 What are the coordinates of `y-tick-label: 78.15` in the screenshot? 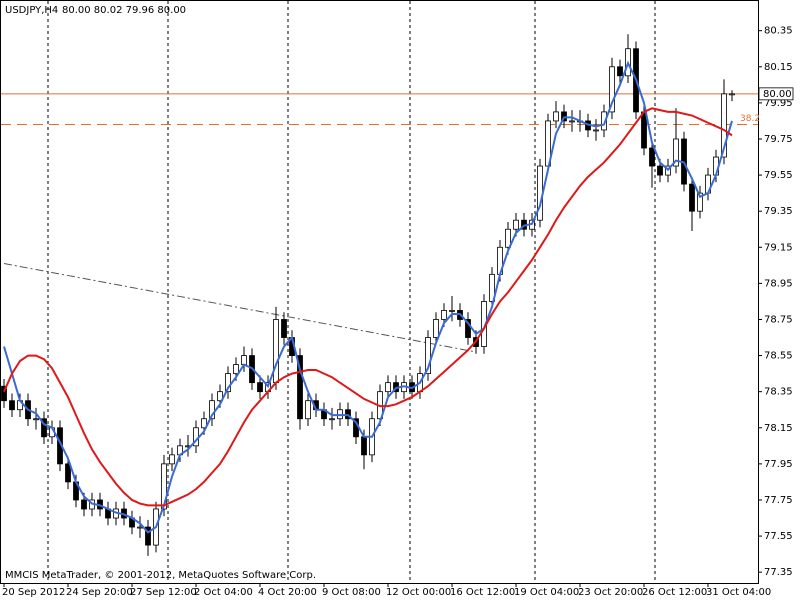 It's located at (778, 428).